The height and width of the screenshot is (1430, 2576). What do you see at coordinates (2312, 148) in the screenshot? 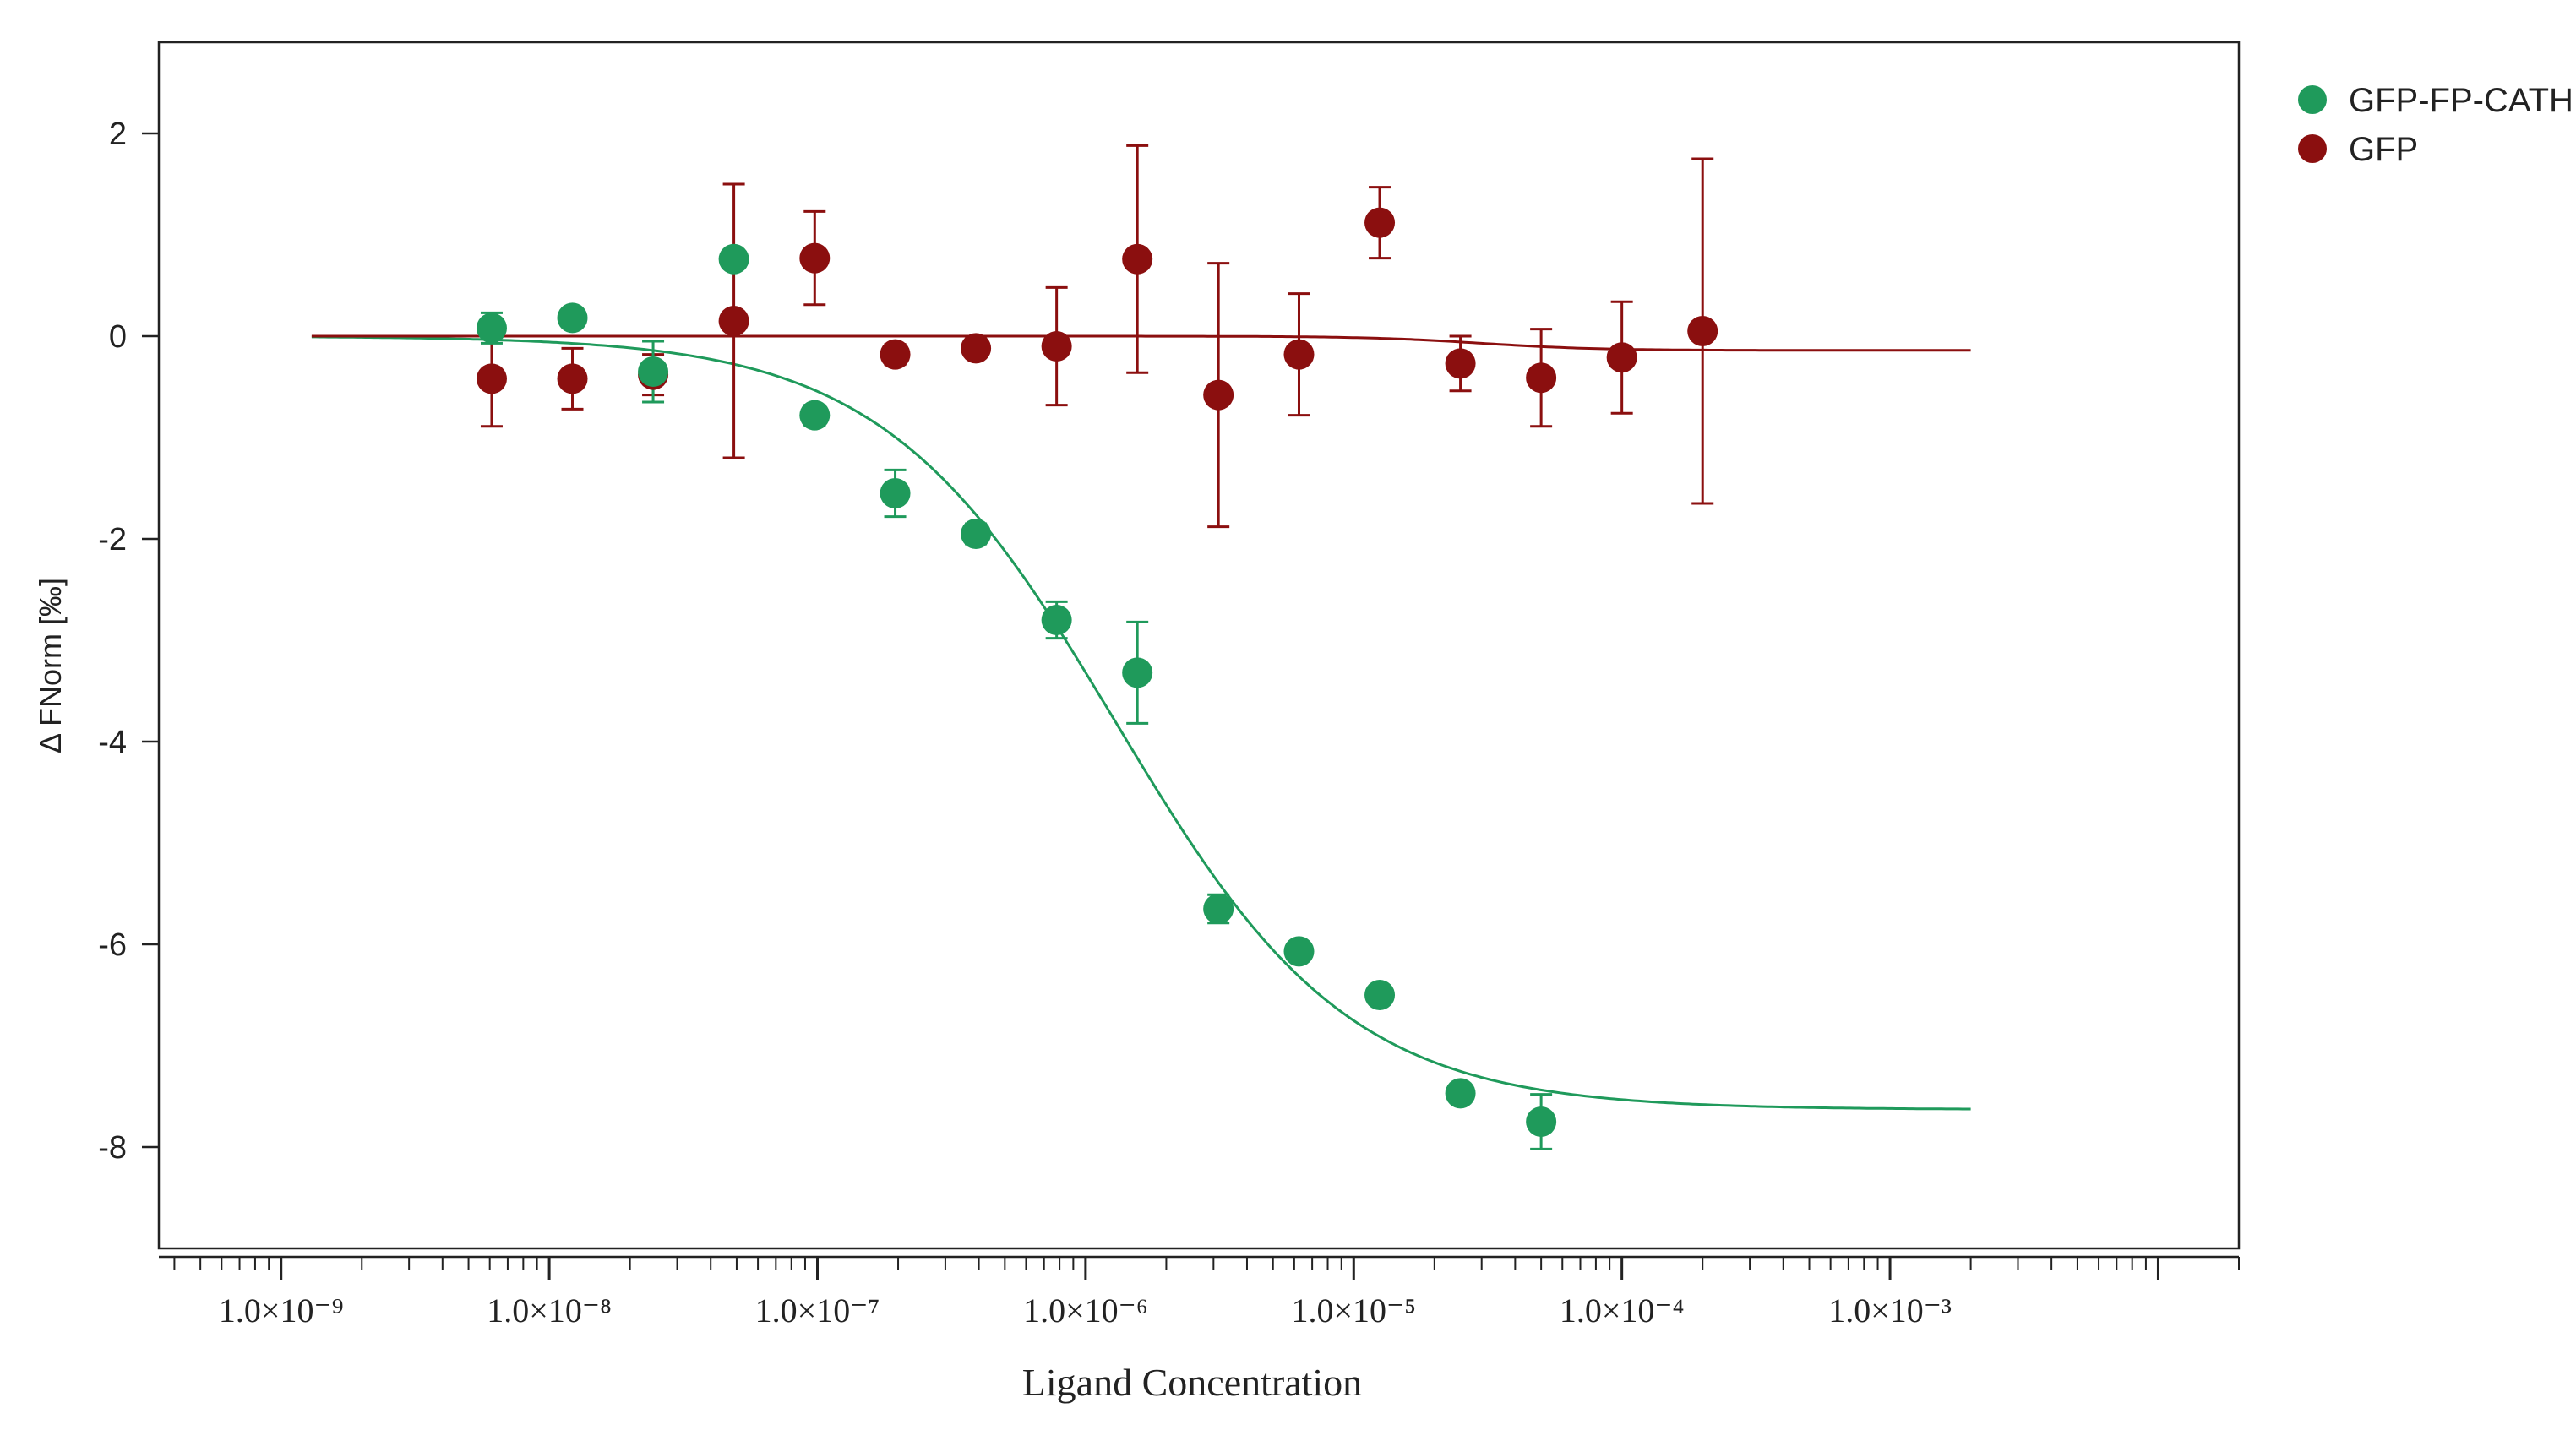
I see `legend-marker-gfp` at bounding box center [2312, 148].